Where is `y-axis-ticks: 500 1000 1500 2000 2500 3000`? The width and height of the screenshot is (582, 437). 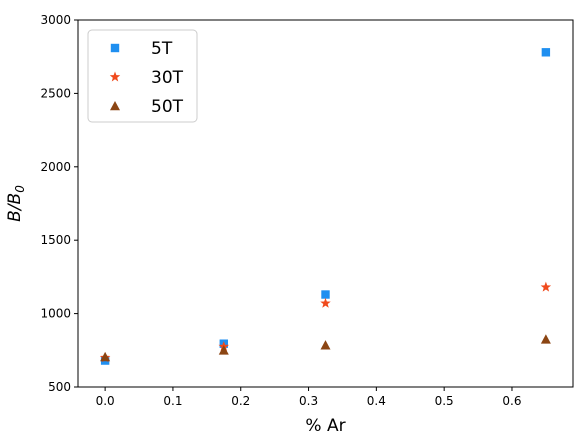 y-axis-ticks: 500 1000 1500 2000 2500 3000 is located at coordinates (59, 203).